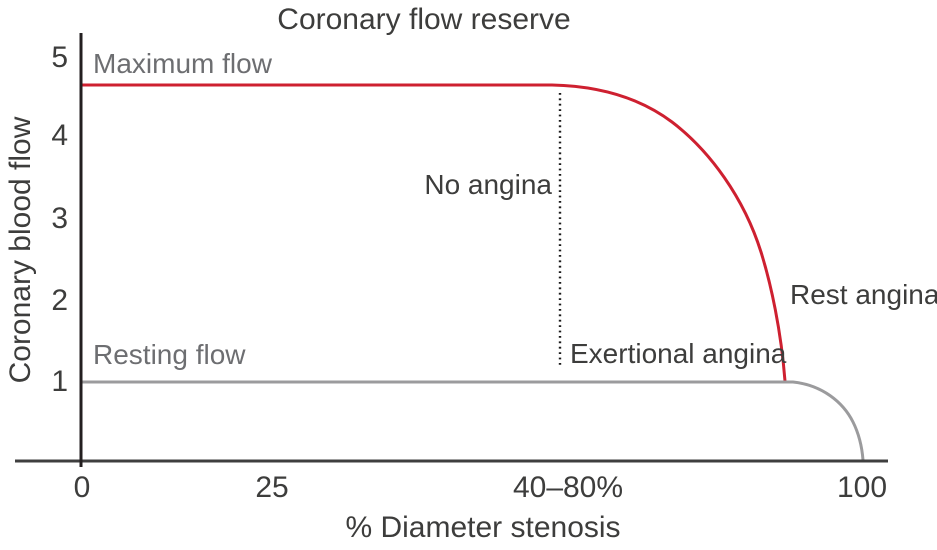  What do you see at coordinates (59, 135) in the screenshot?
I see `y-tick-4: 4` at bounding box center [59, 135].